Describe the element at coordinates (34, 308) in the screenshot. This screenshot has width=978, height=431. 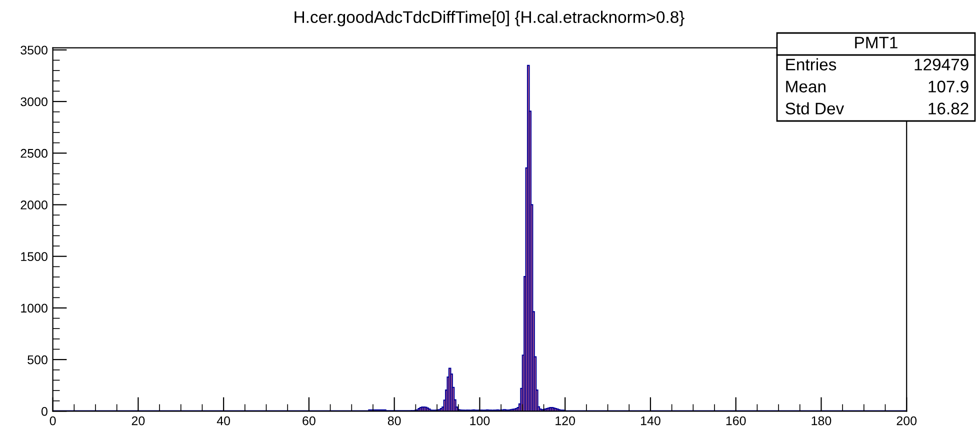
I see `y-tick-label: 1000` at that location.